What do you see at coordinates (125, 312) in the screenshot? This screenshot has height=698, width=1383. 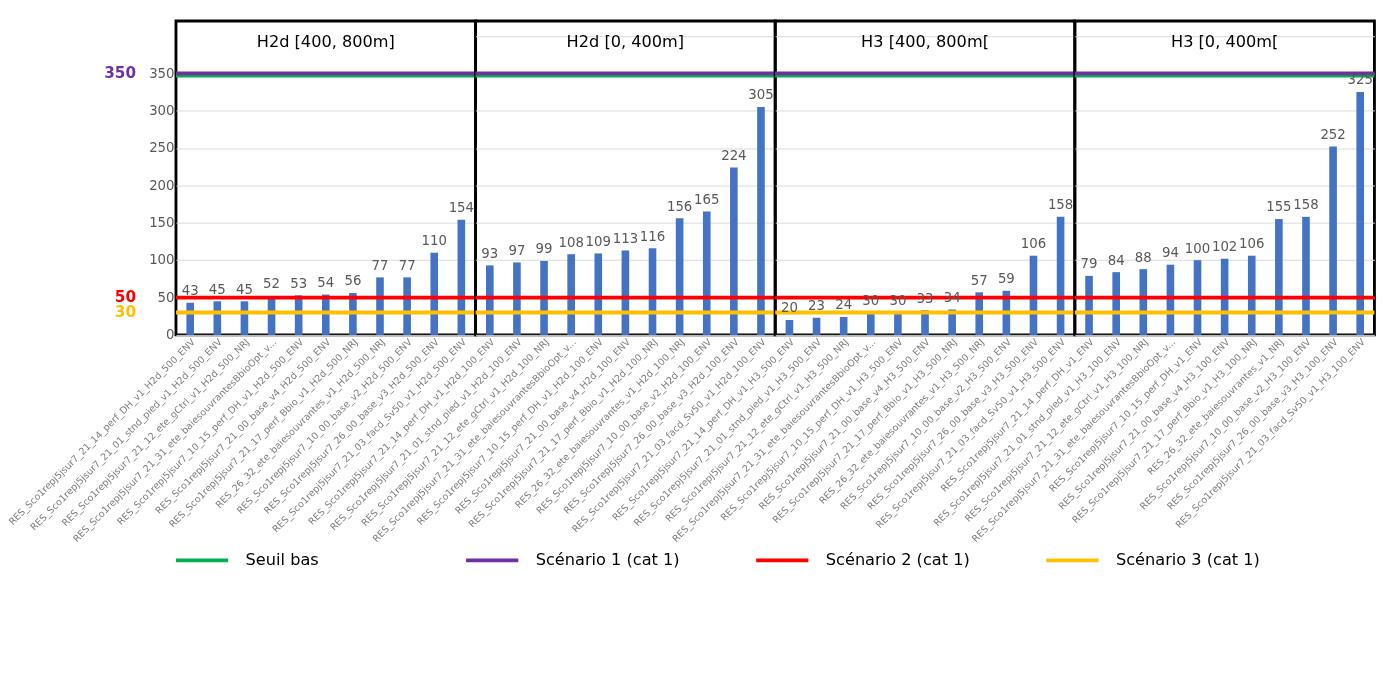 I see `text: 30` at bounding box center [125, 312].